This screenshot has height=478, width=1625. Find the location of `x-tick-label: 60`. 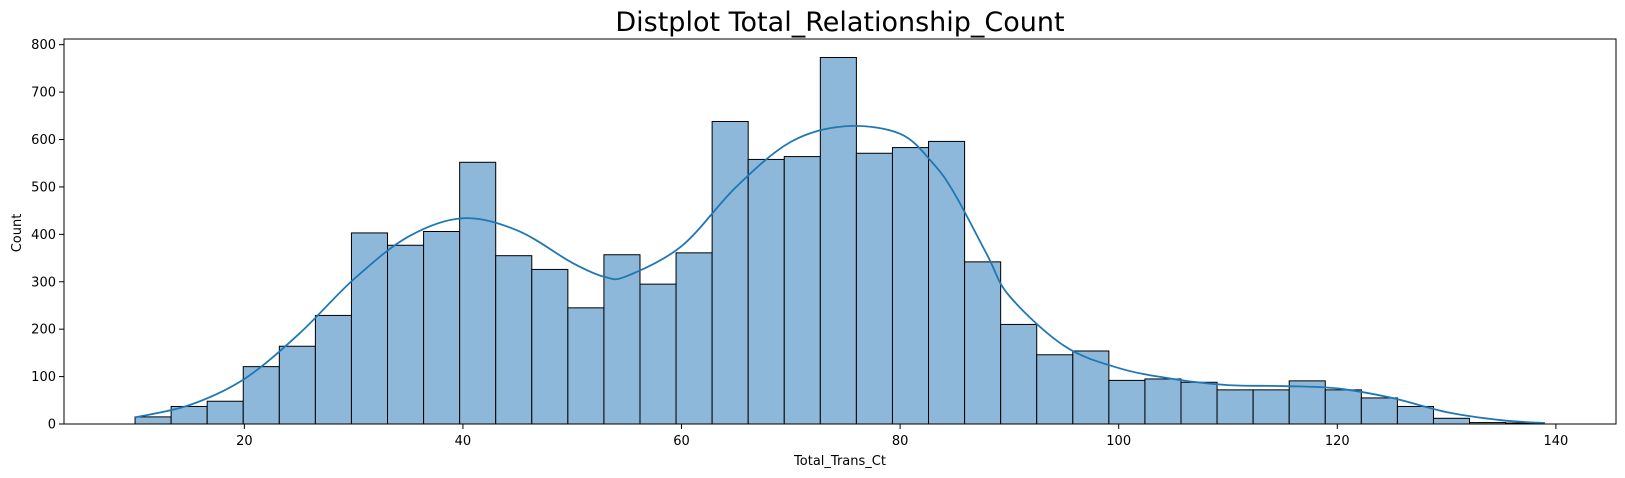

x-tick-label: 60 is located at coordinates (681, 441).